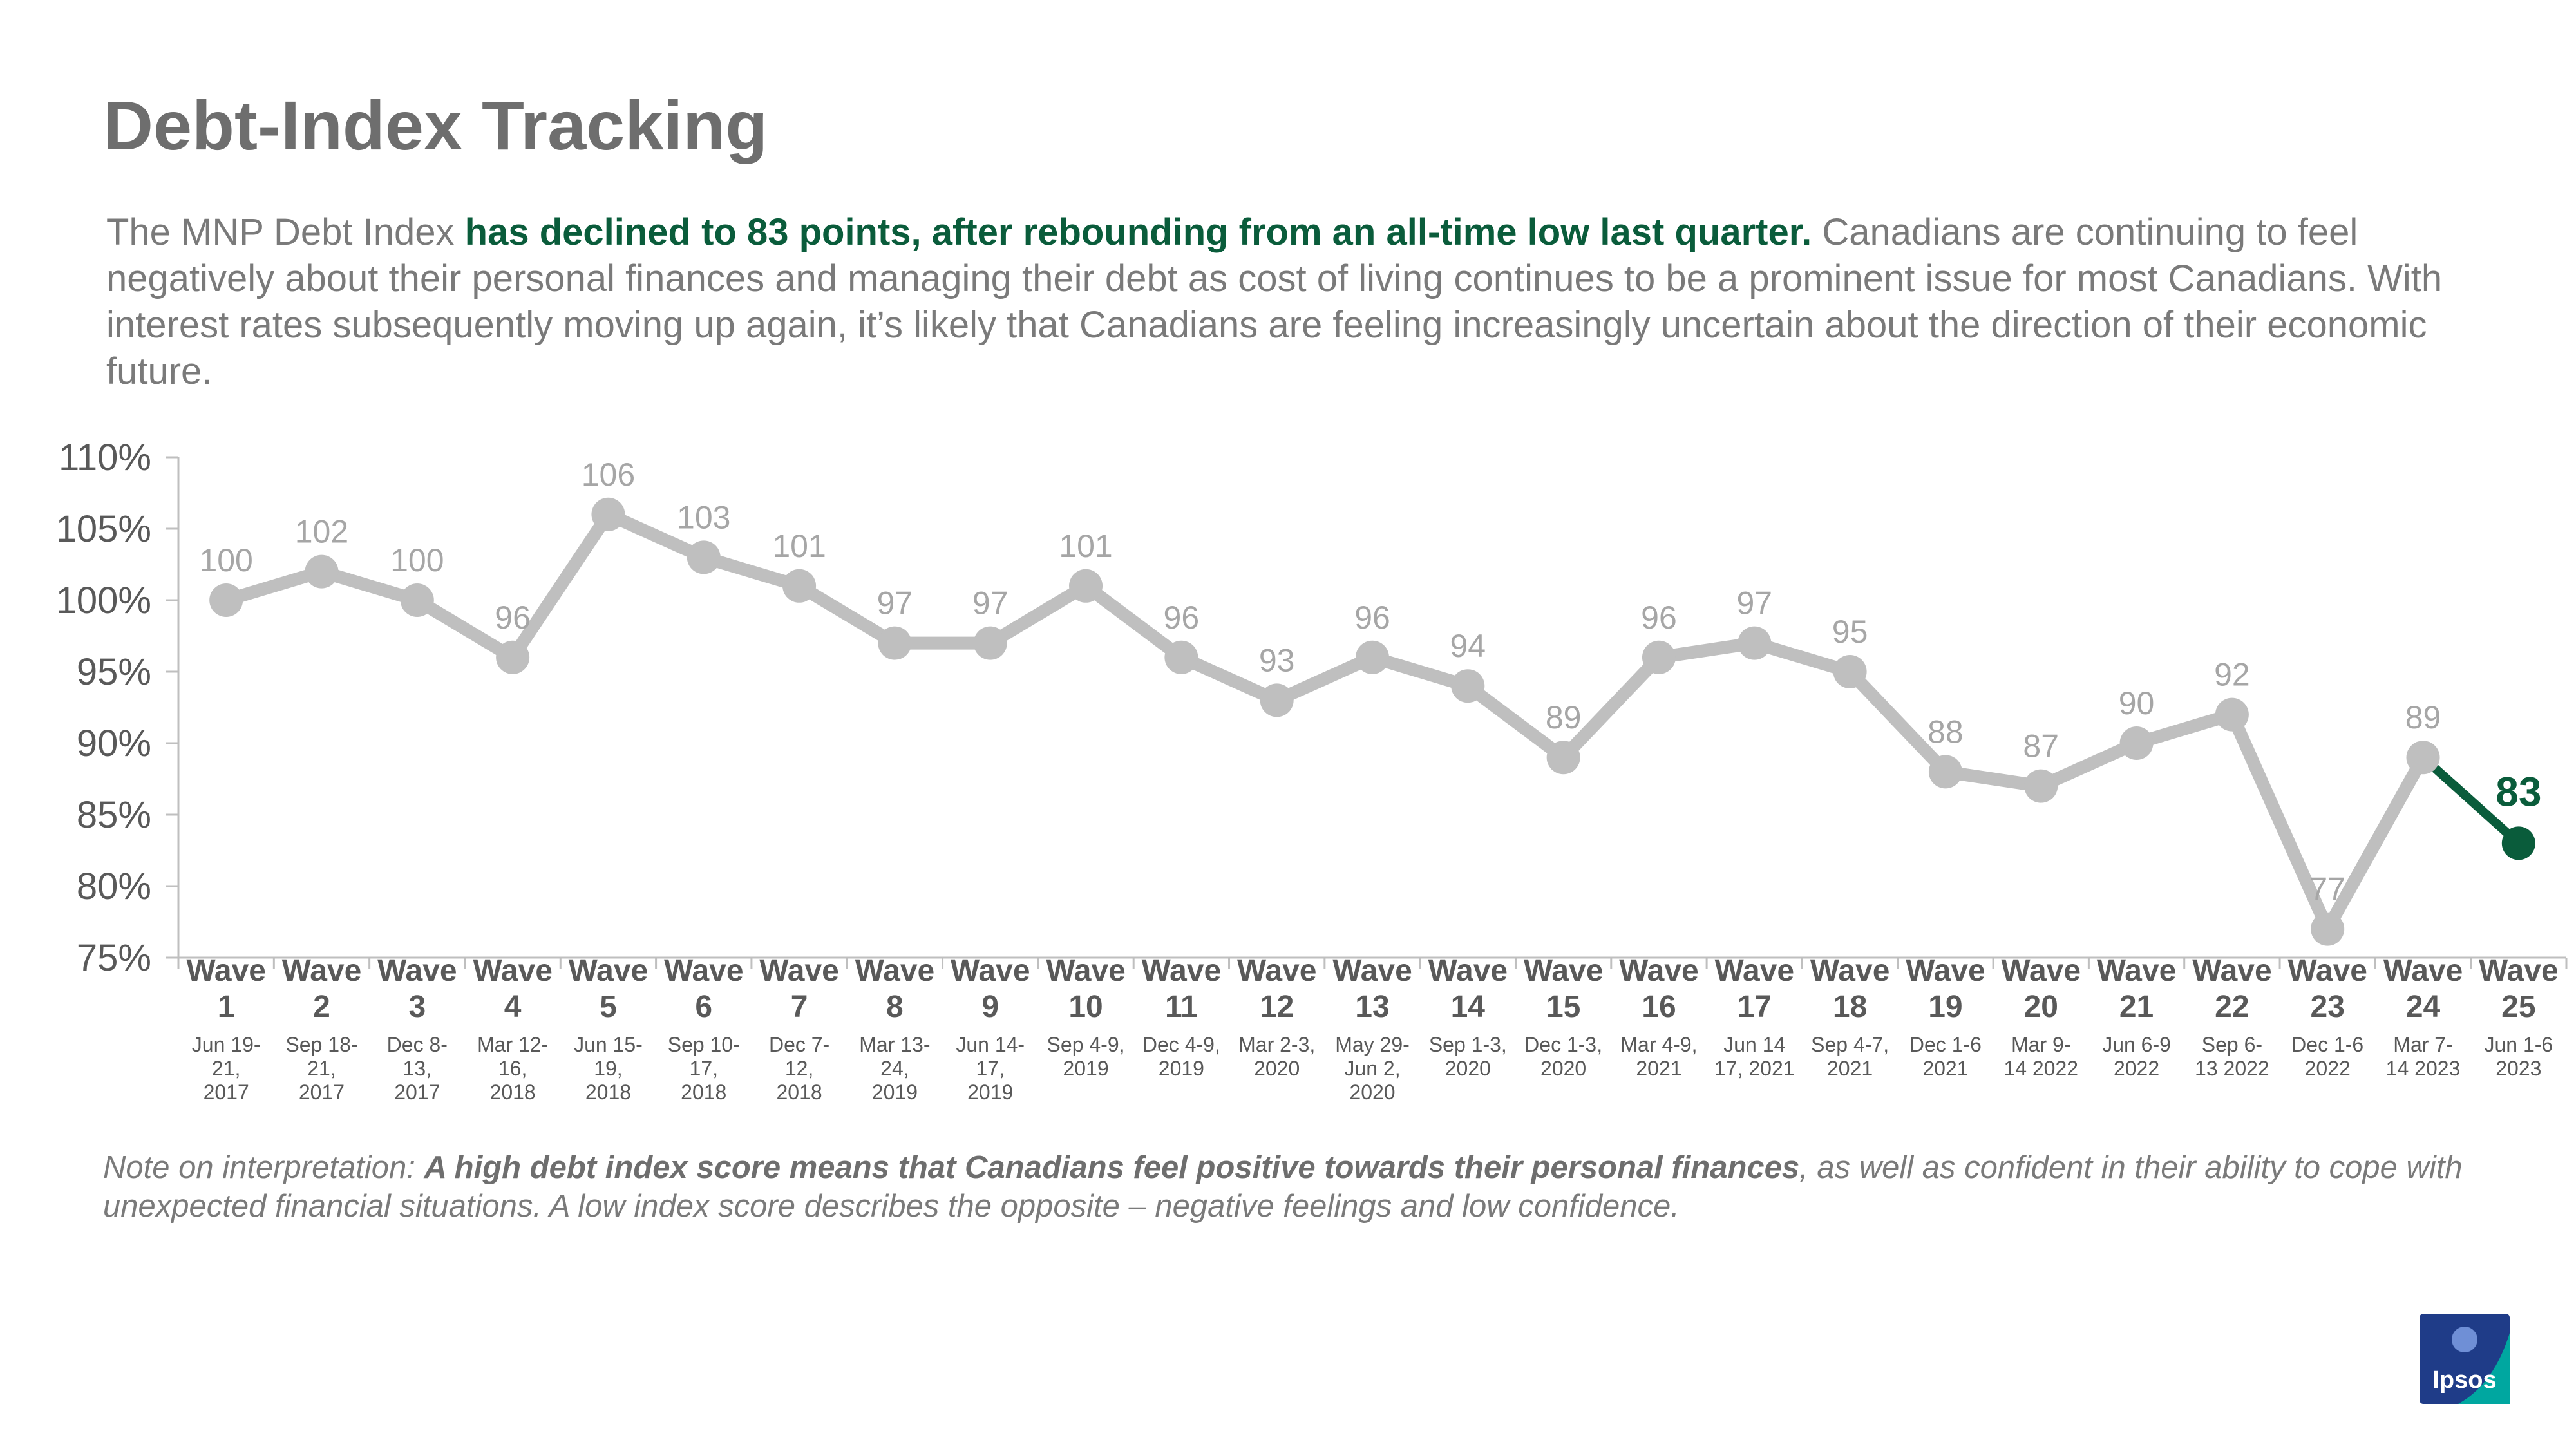 This screenshot has width=2576, height=1449. I want to click on x-tick-label-number: 20, so click(2041, 1007).